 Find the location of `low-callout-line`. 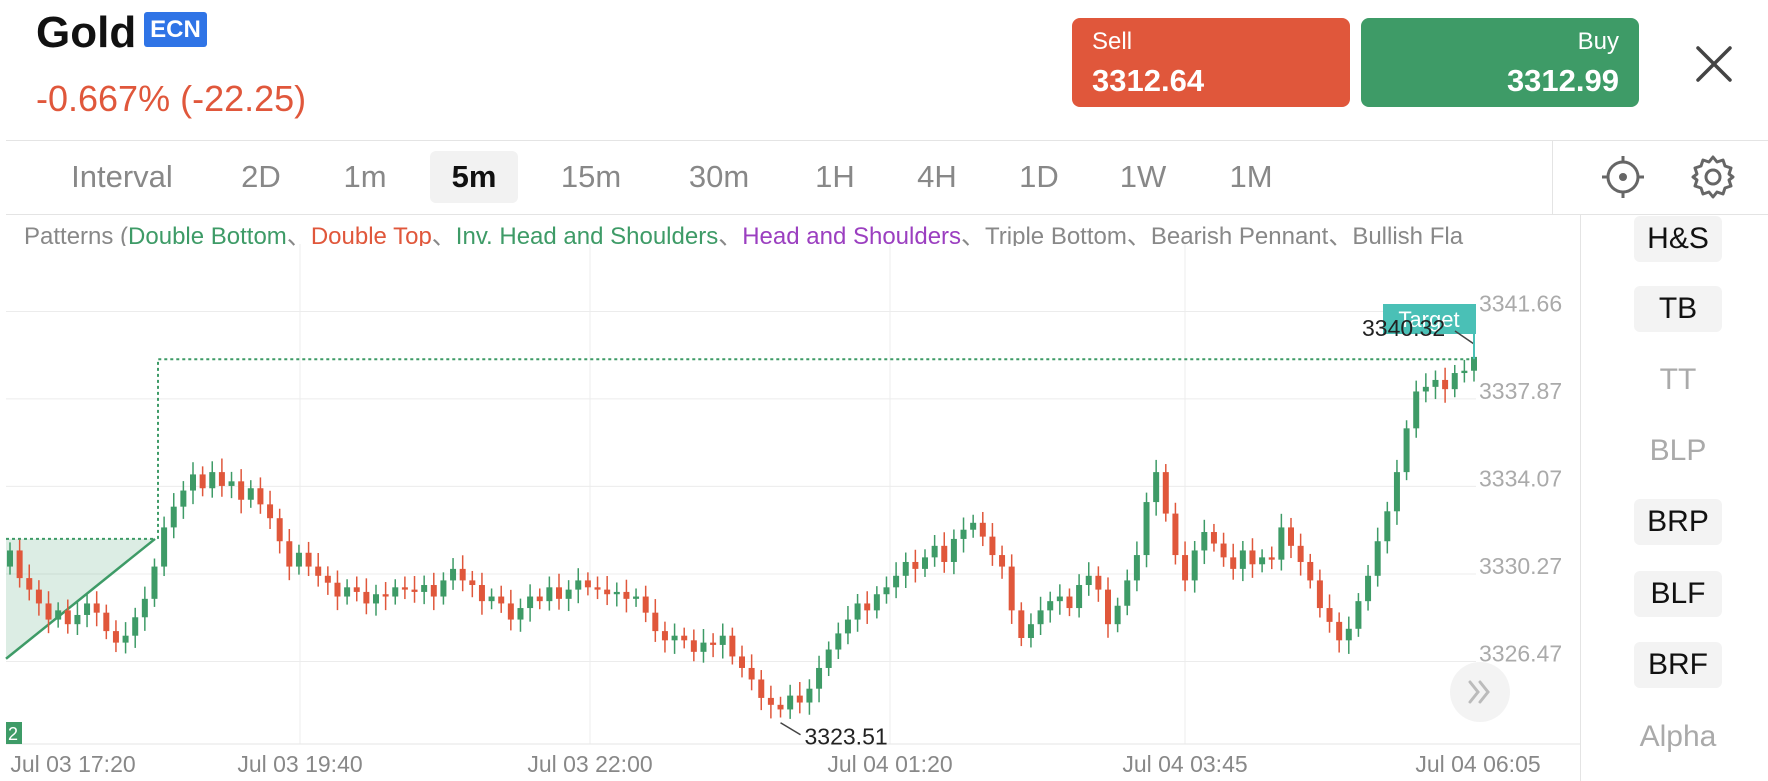

low-callout-line is located at coordinates (790, 729).